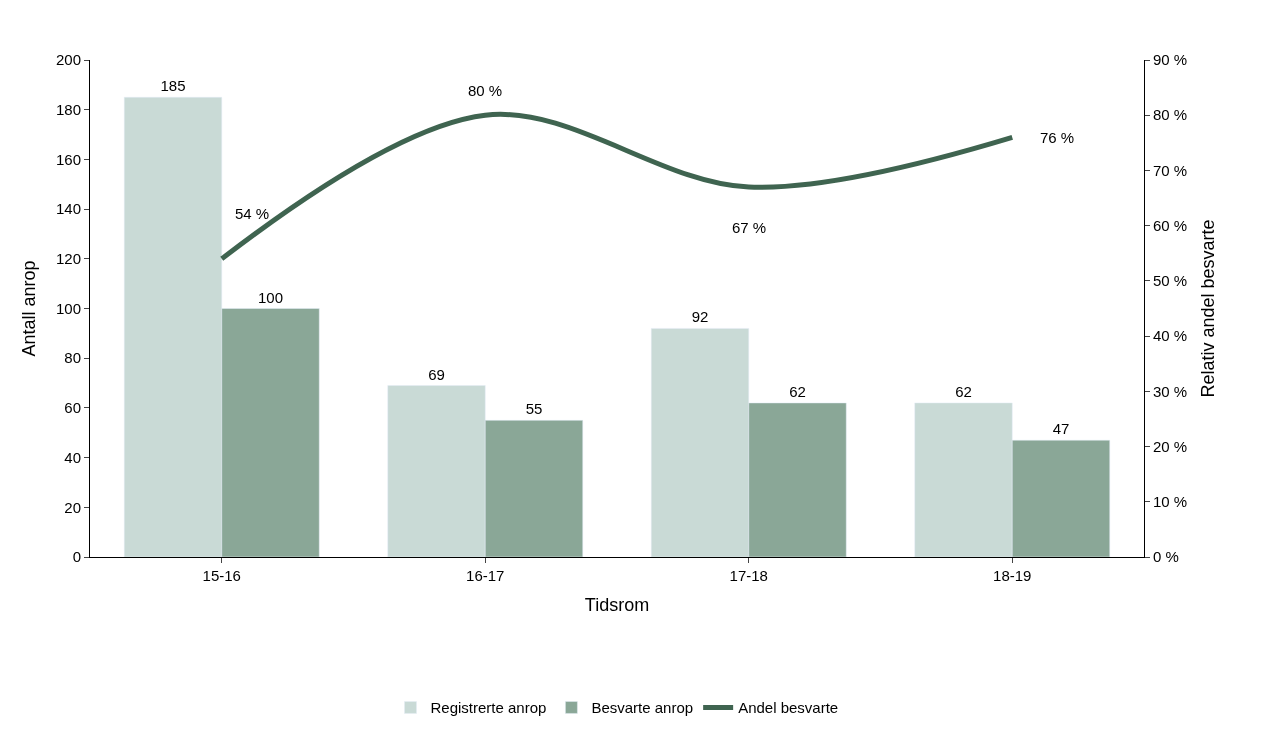 The height and width of the screenshot is (736, 1274). I want to click on data-label: 54 %, so click(252, 213).